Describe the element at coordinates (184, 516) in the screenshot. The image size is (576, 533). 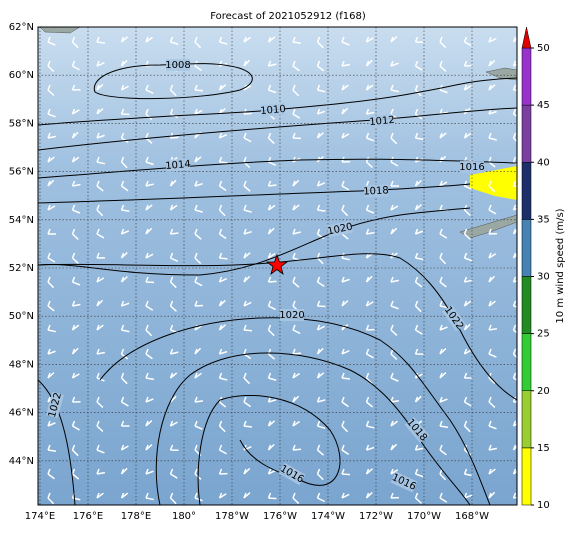
I see `lon-label: 180°` at that location.